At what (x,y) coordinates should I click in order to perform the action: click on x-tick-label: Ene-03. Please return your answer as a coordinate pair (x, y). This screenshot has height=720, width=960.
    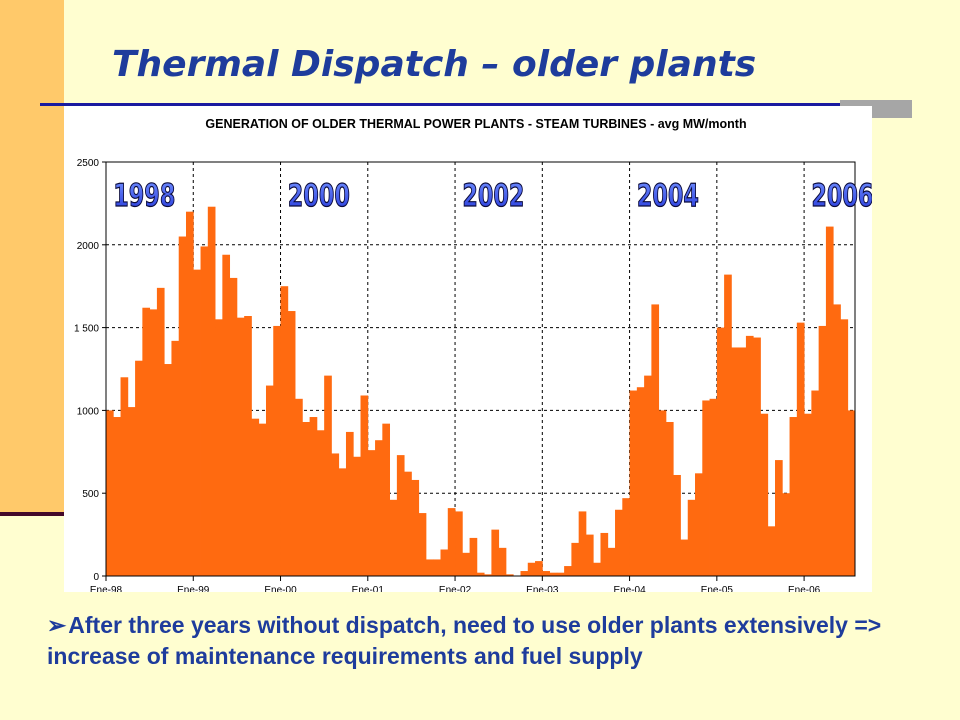
    Looking at the image, I should click on (542, 588).